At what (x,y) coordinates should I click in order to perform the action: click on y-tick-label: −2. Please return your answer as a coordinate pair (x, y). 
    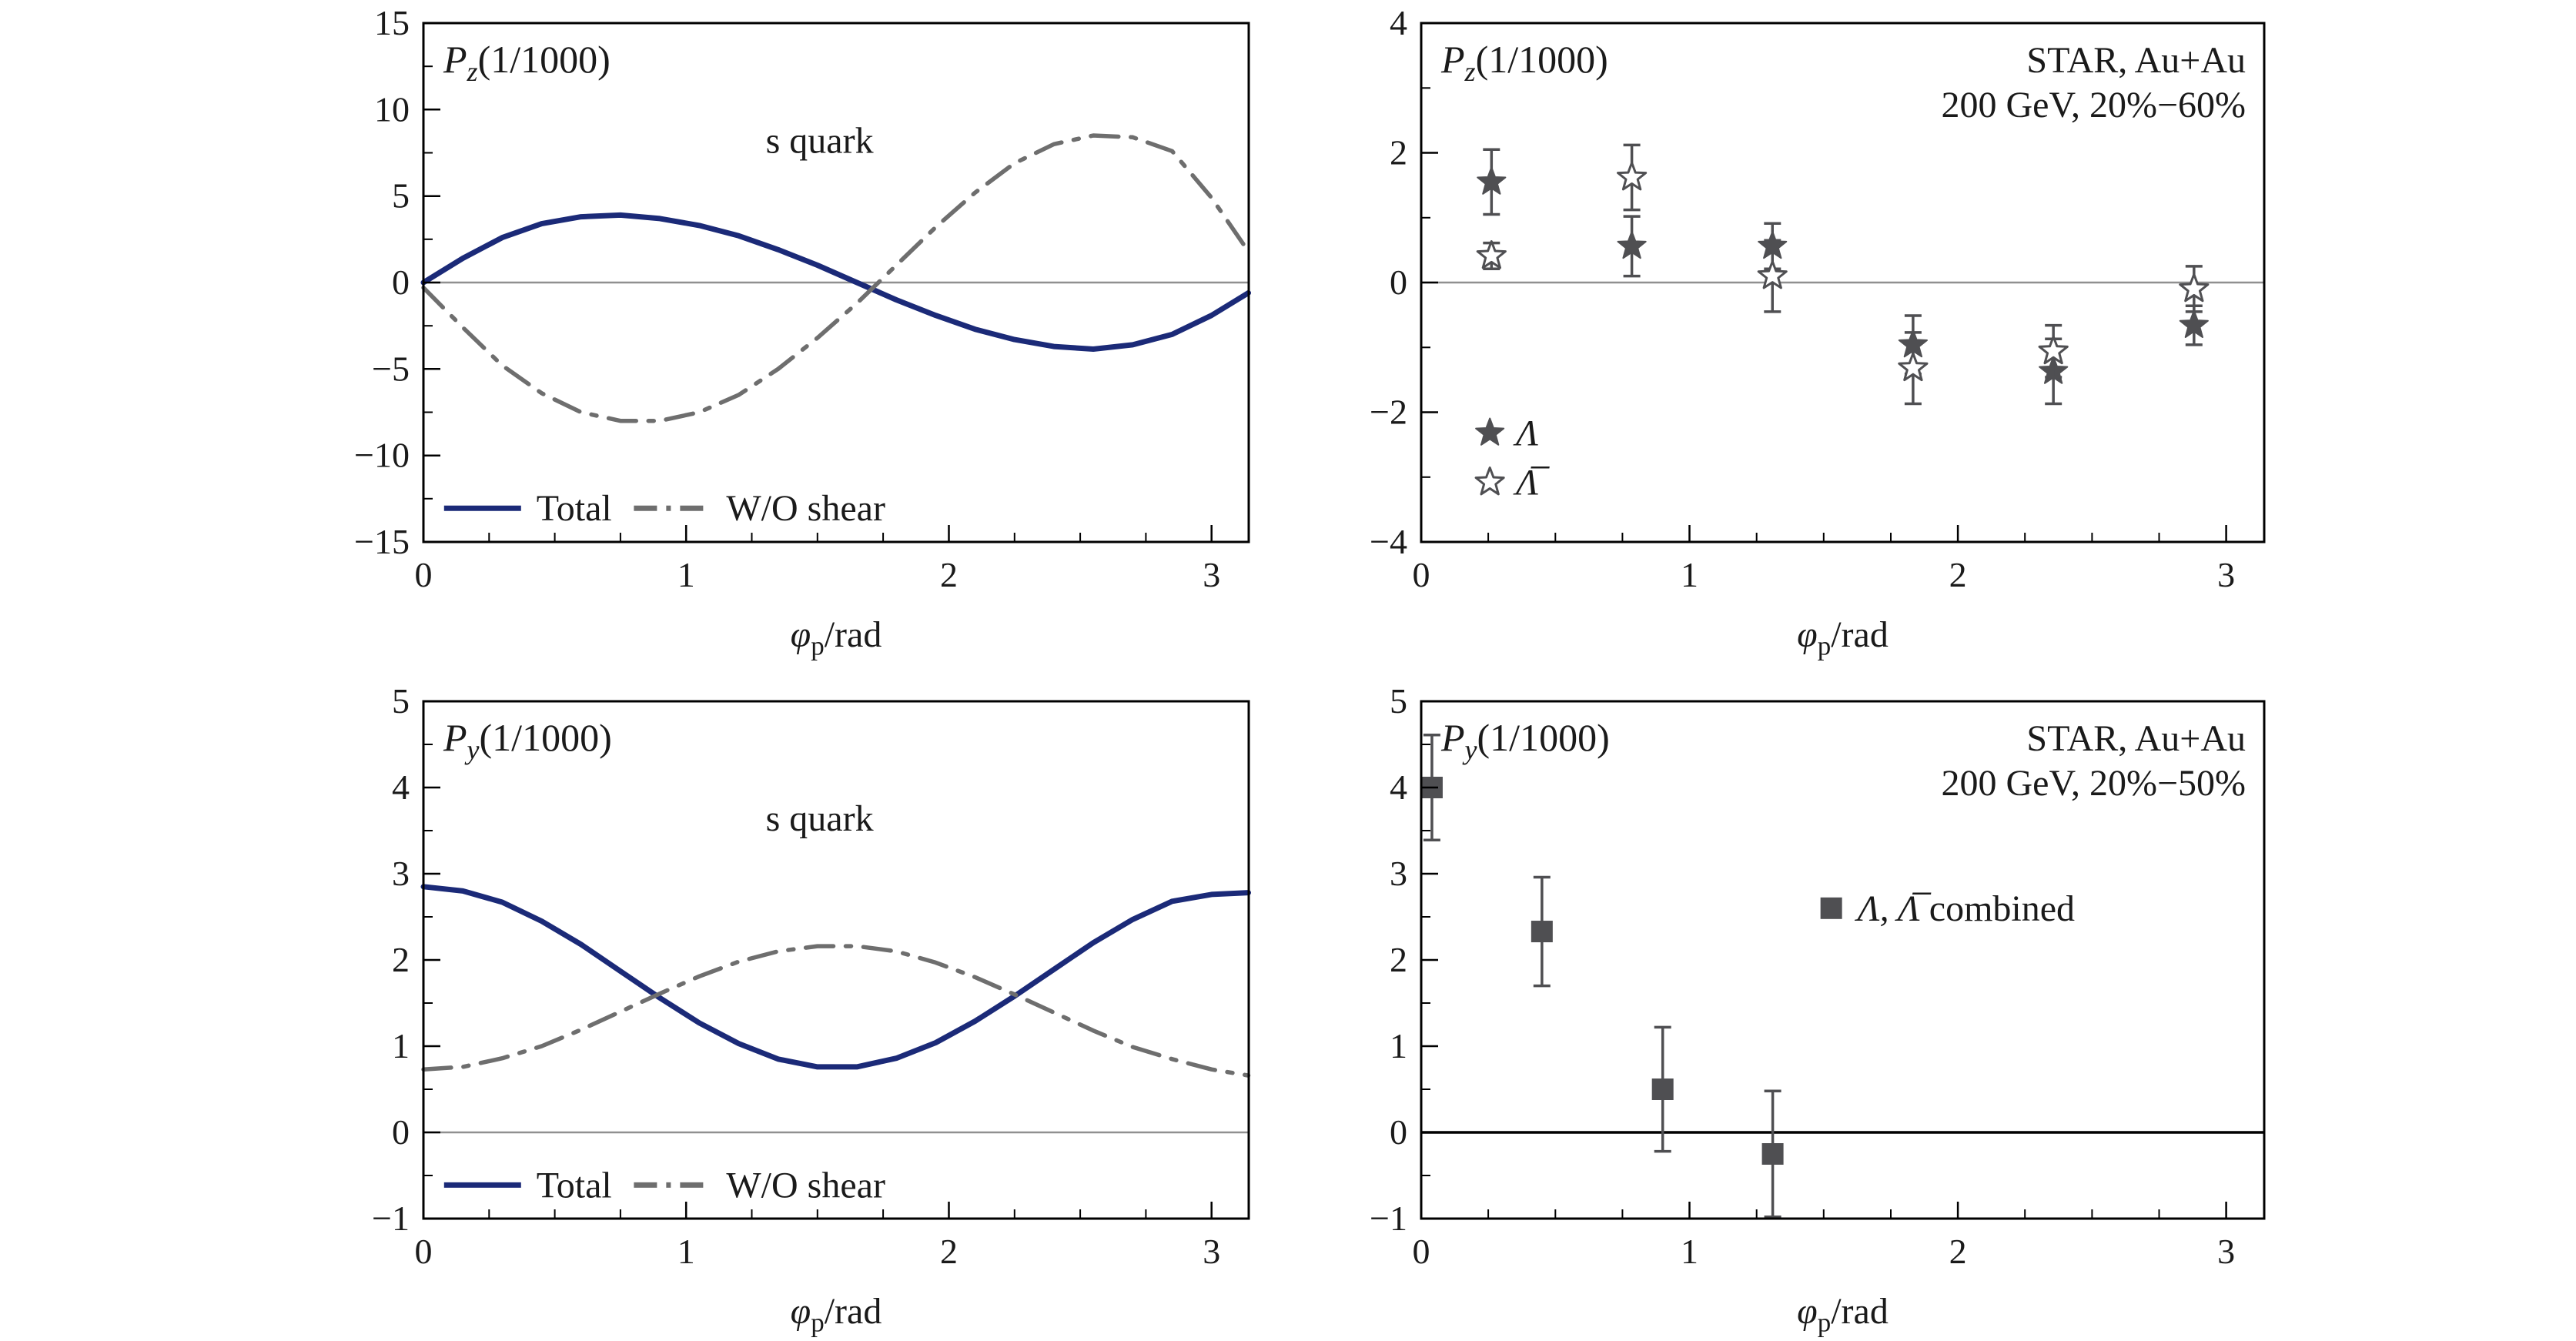
    Looking at the image, I should click on (1389, 412).